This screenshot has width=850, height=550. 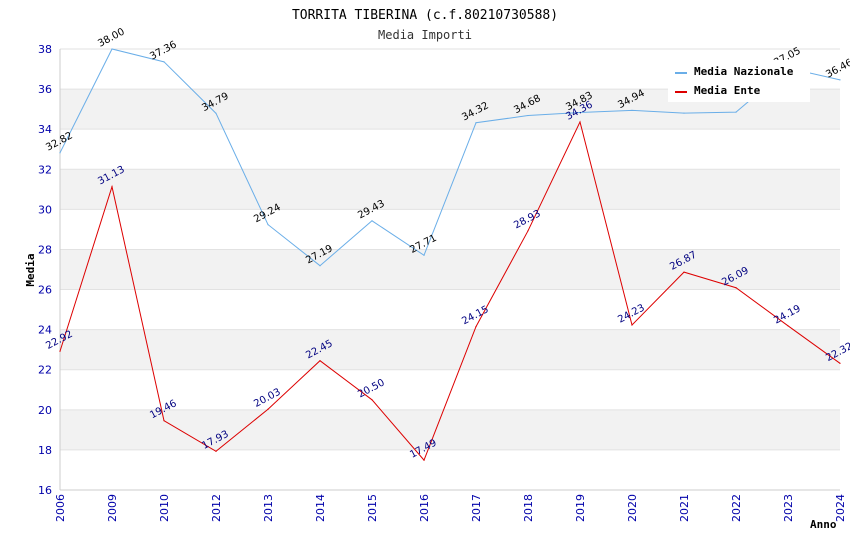 What do you see at coordinates (372, 508) in the screenshot?
I see `x-tick-label: 2015` at bounding box center [372, 508].